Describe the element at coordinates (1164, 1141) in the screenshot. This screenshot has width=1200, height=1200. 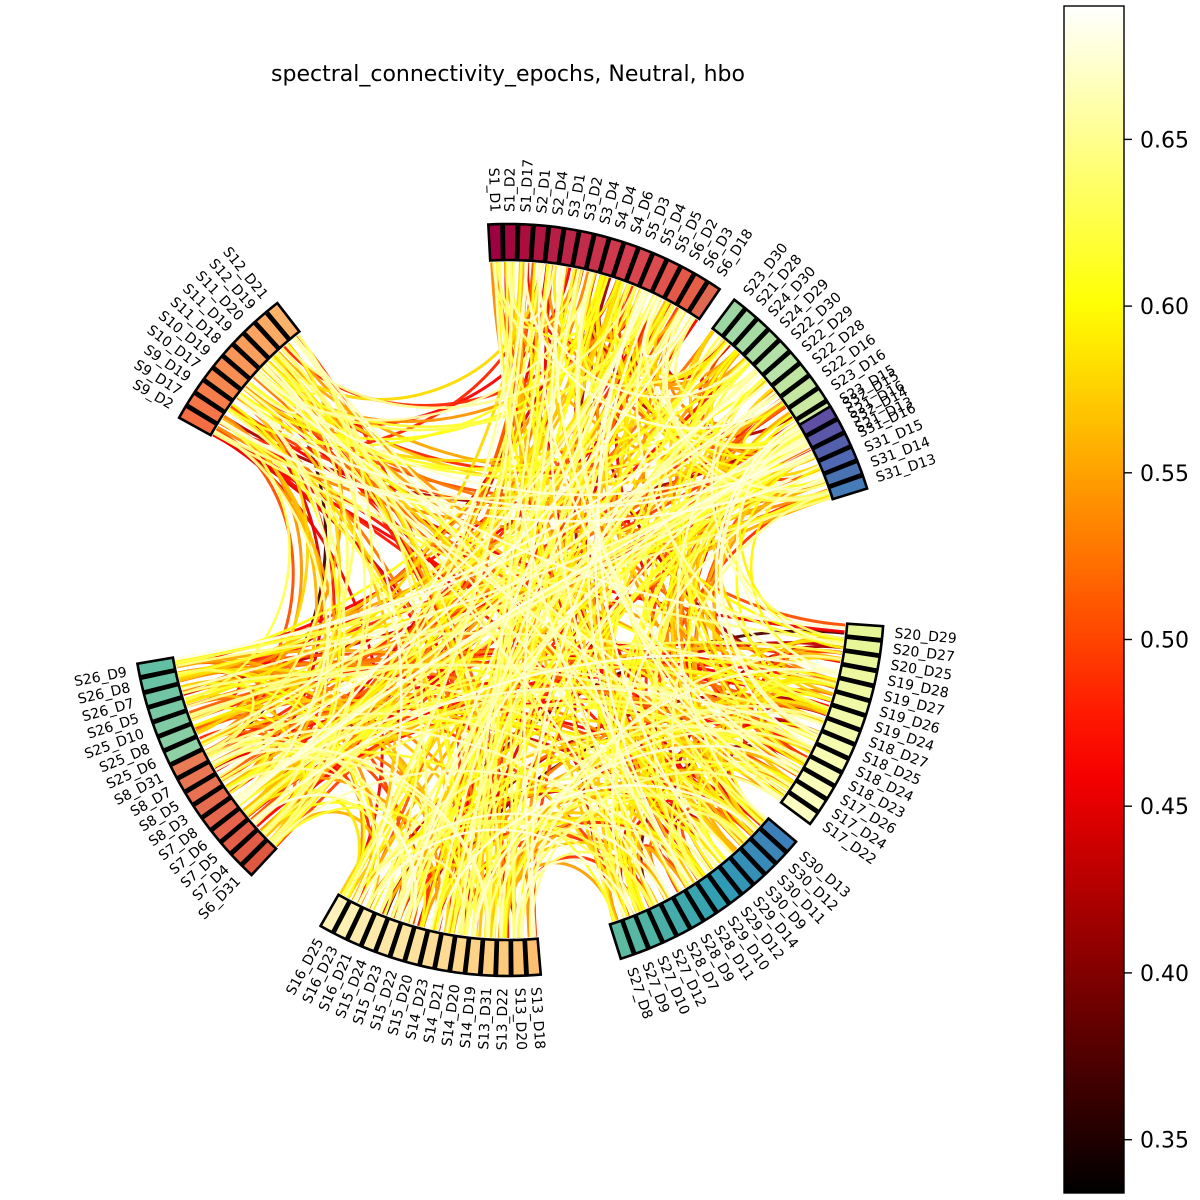
I see `colorbar-tick-label: 0.35` at that location.